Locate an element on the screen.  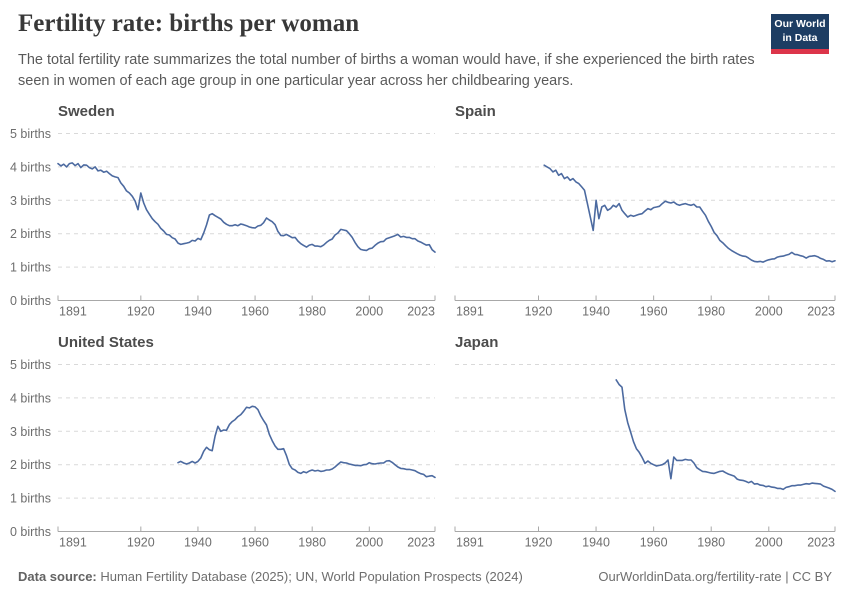
chart-spain: 1891 1920 1940 1960 1980 2000 2023 is located at coordinates (645, 226).